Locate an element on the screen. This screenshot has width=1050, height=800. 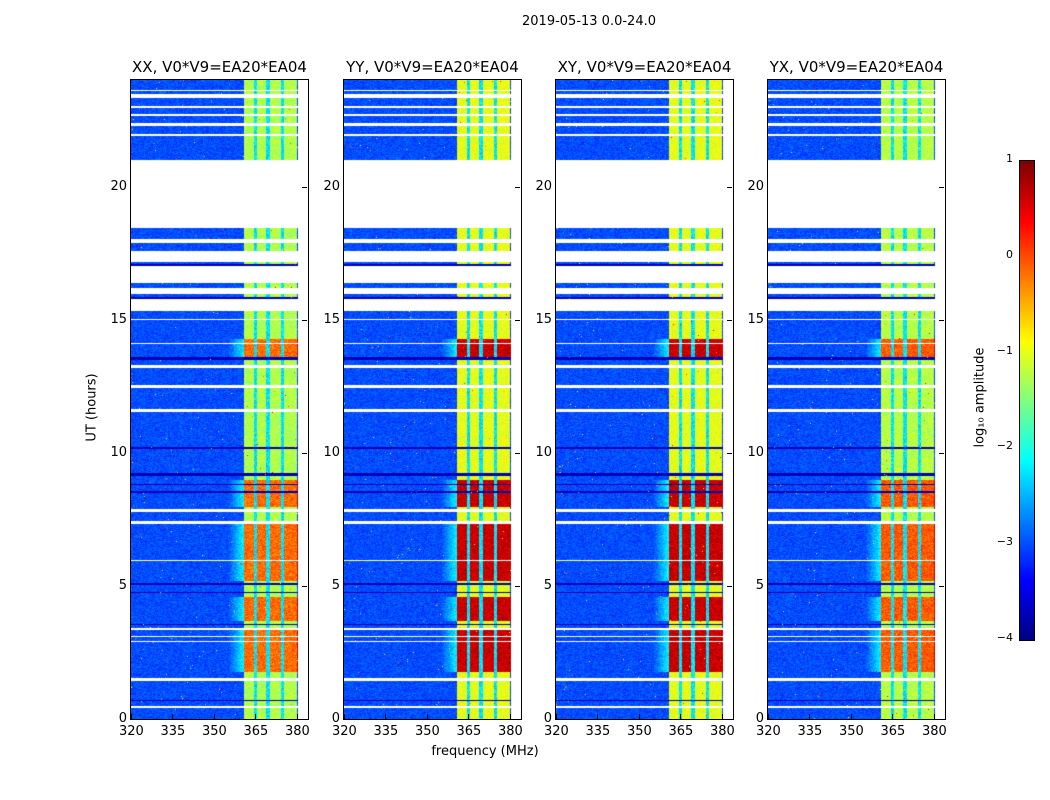
colorbar-tick-label: −4 is located at coordinates (1004, 637).